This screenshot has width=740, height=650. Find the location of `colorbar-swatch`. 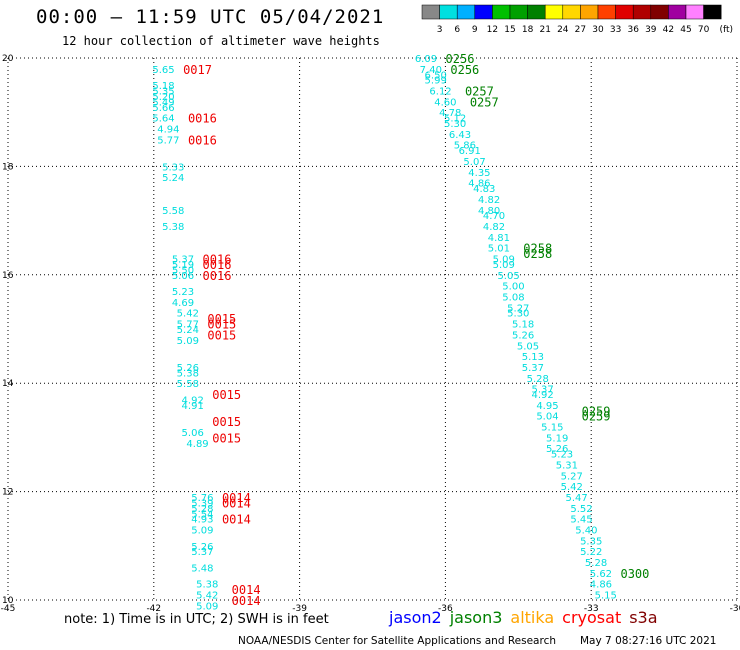

colorbar-swatch is located at coordinates (712, 12).